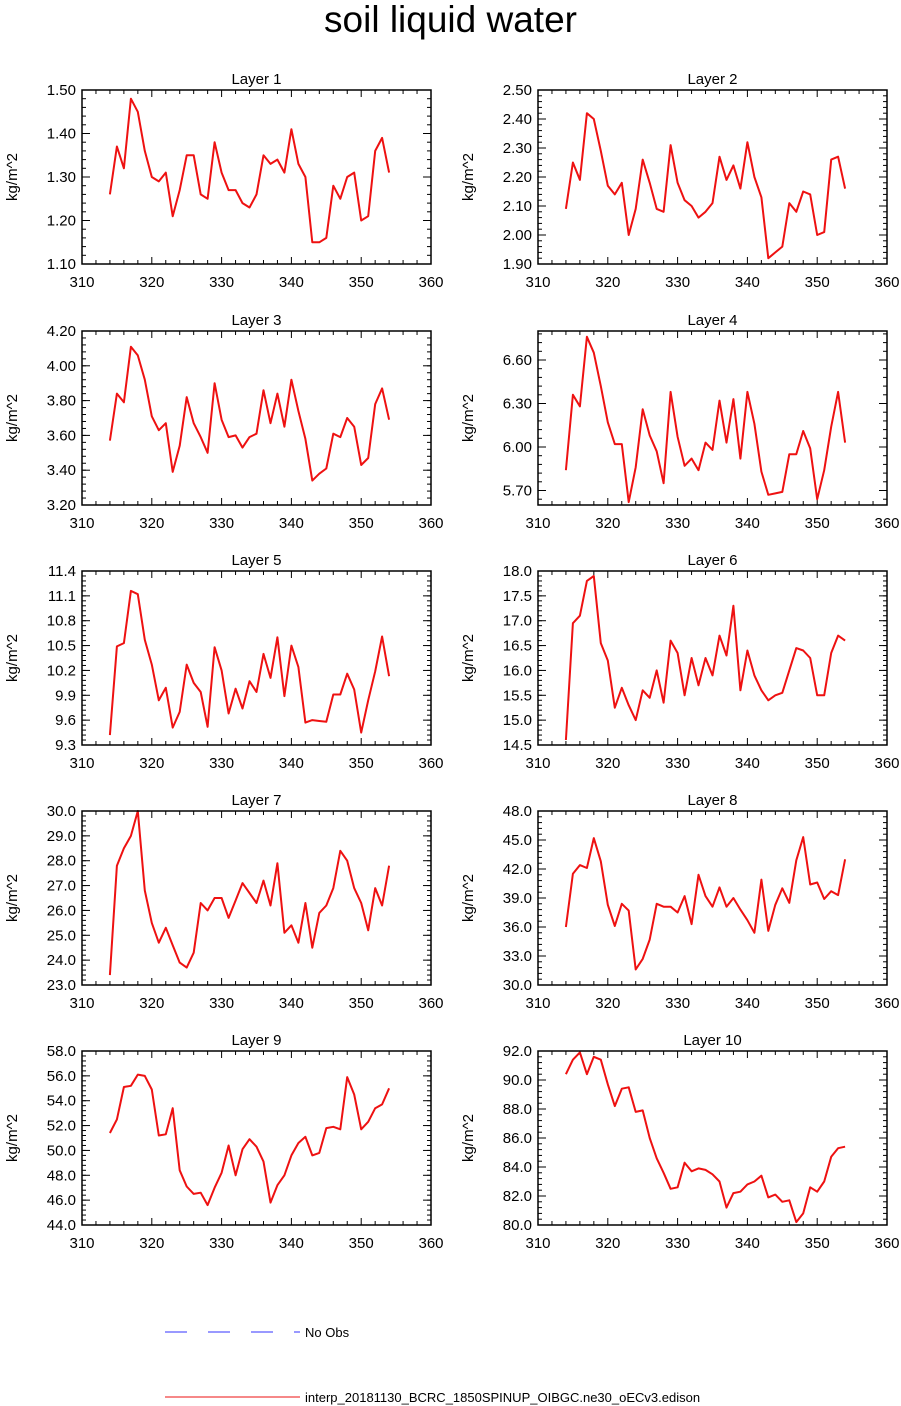 This screenshot has width=901, height=1406. I want to click on y-tick-label: 1.10, so click(61, 264).